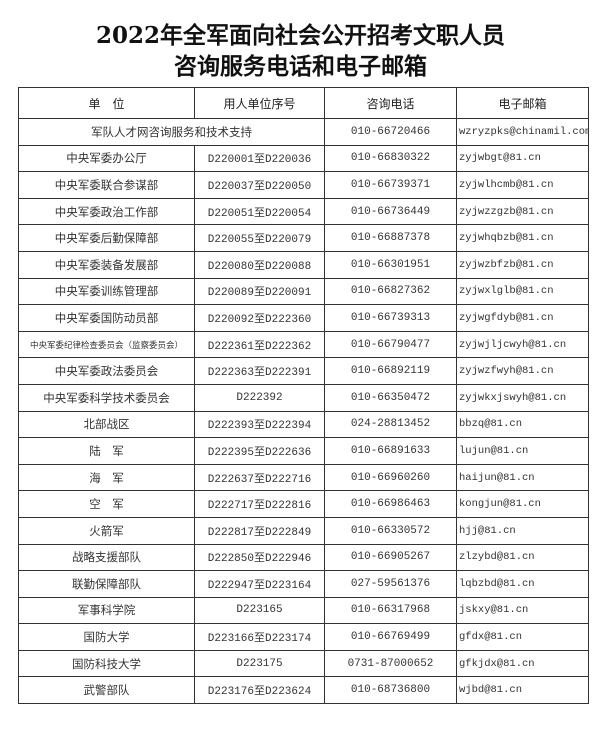  What do you see at coordinates (390, 663) in the screenshot?
I see `phone-cell: 0731-87000652` at bounding box center [390, 663].